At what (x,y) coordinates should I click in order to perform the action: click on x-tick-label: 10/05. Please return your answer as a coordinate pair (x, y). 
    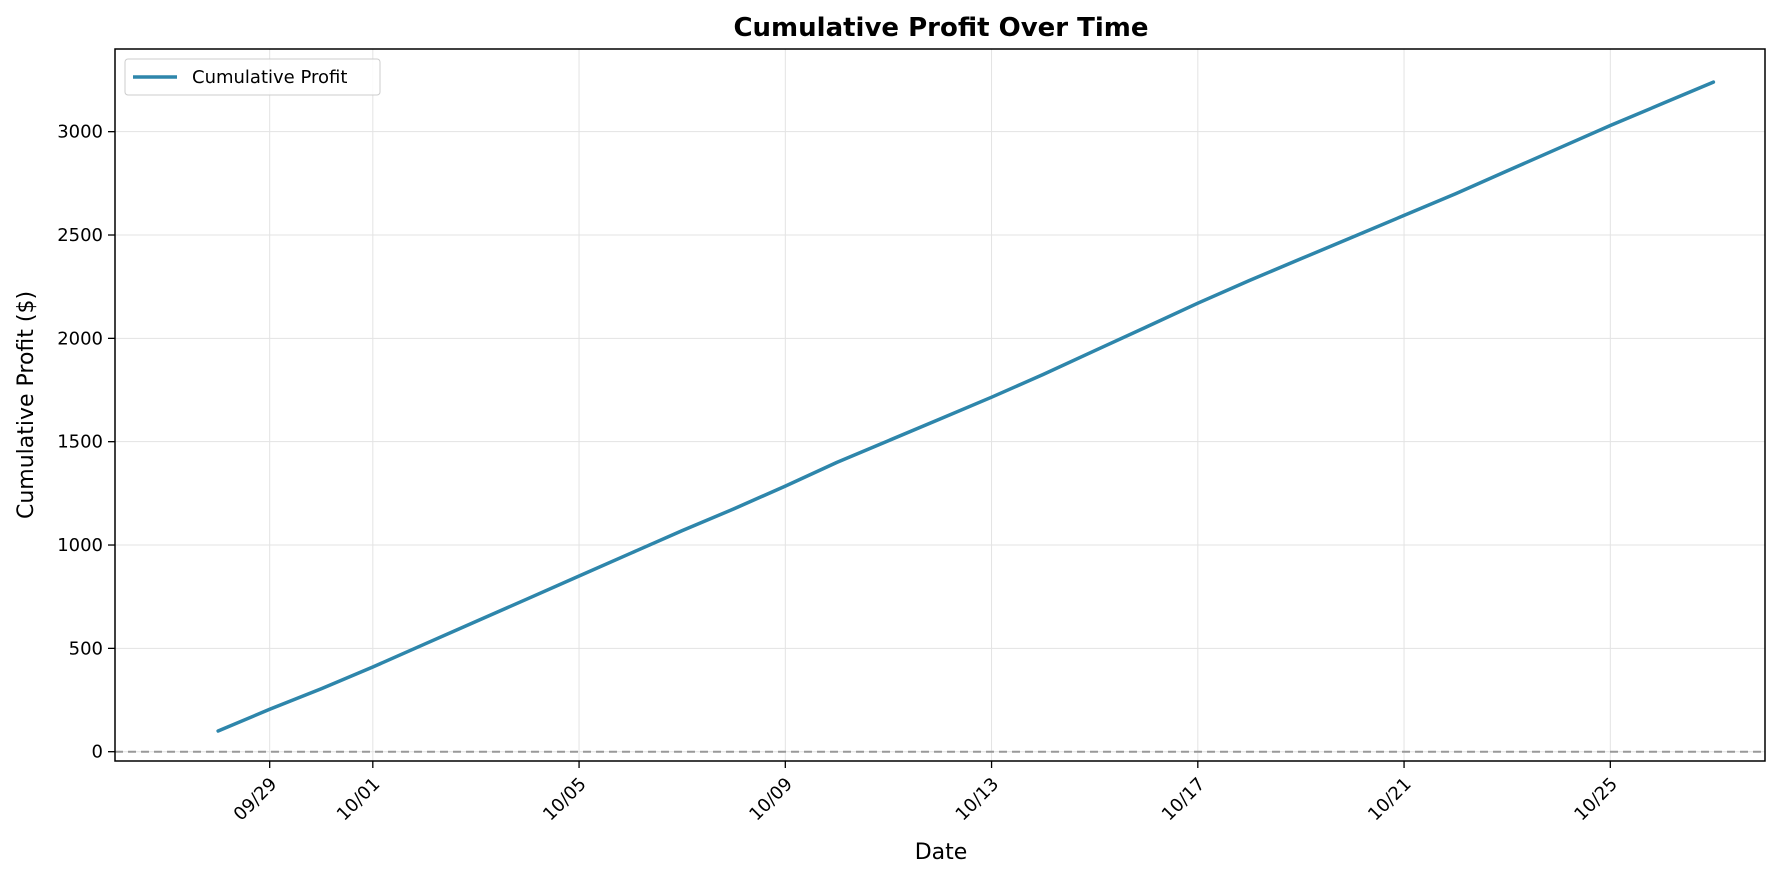
    Looking at the image, I should click on (565, 800).